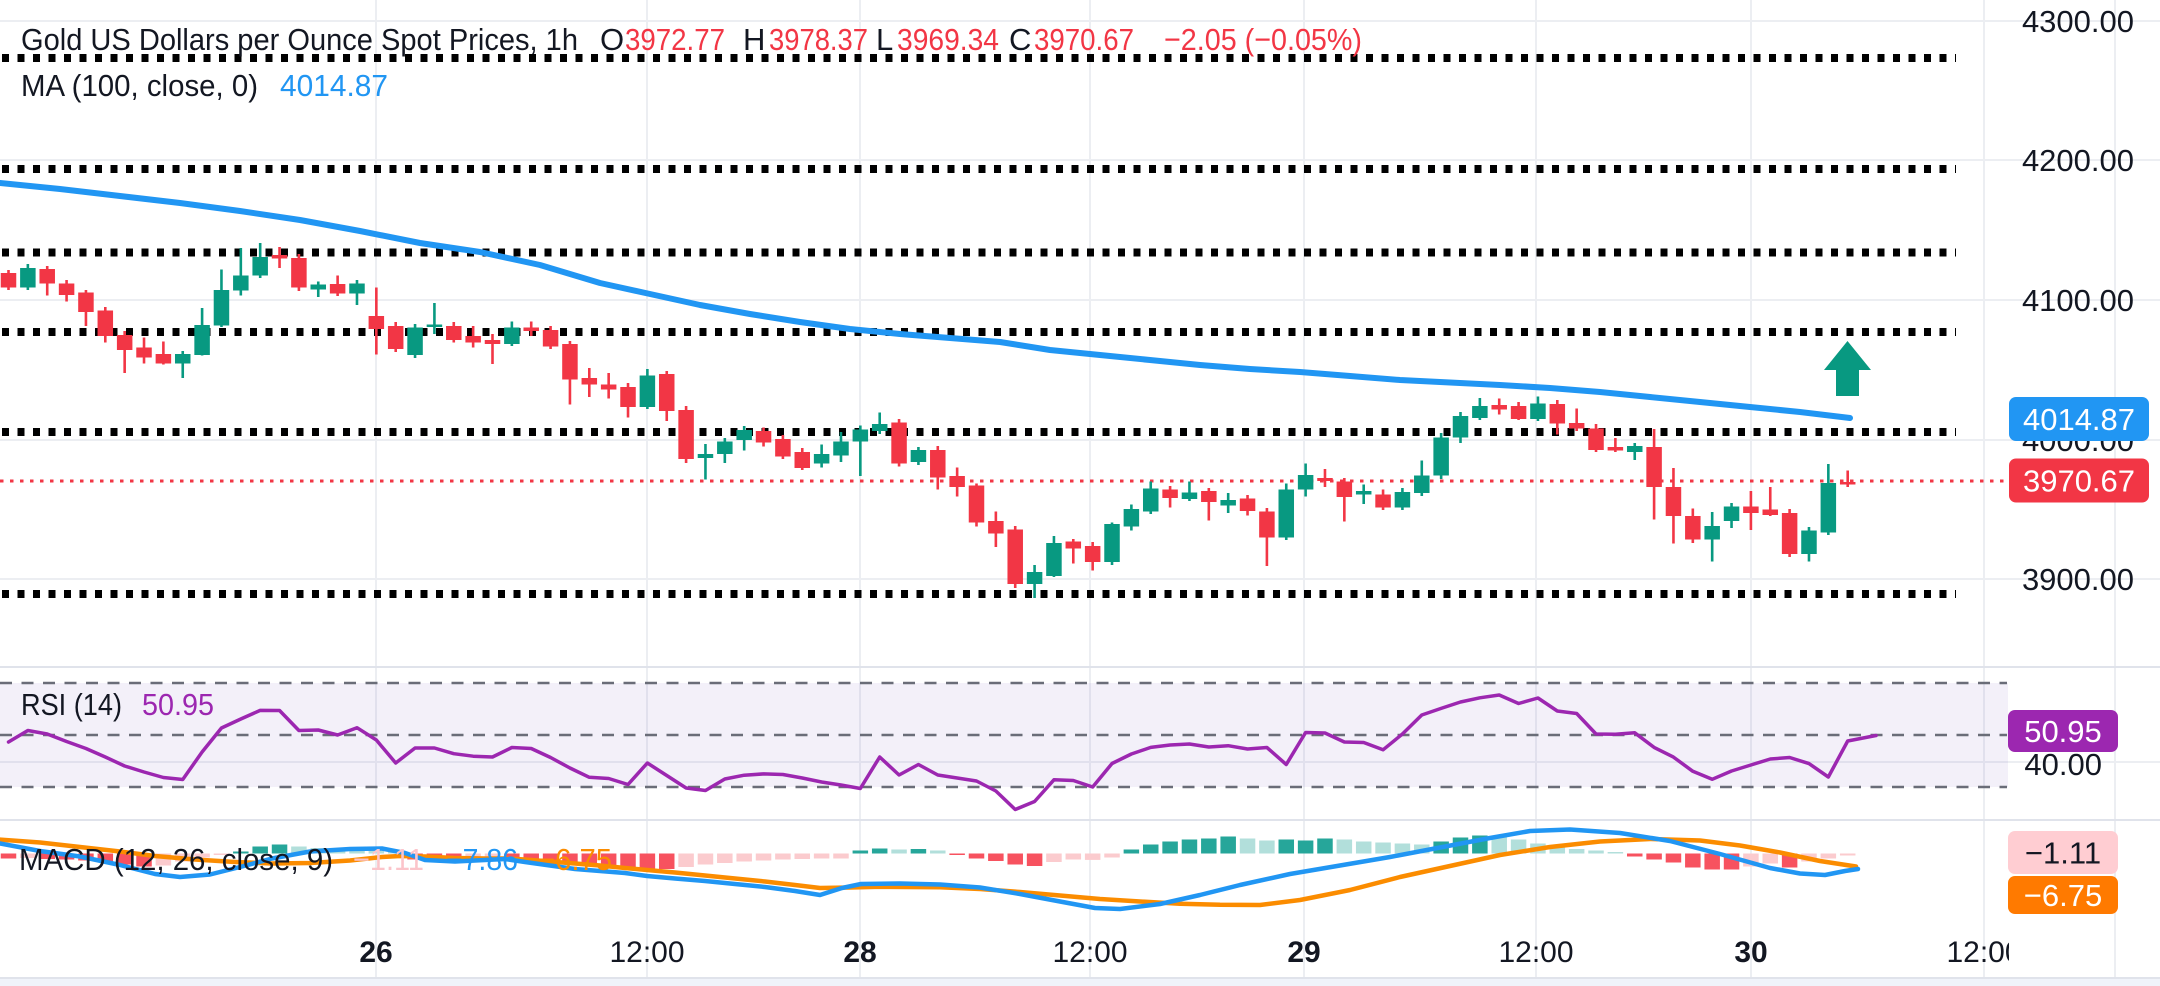 The image size is (2160, 986). I want to click on svg-text: 40.00, so click(2063, 764).